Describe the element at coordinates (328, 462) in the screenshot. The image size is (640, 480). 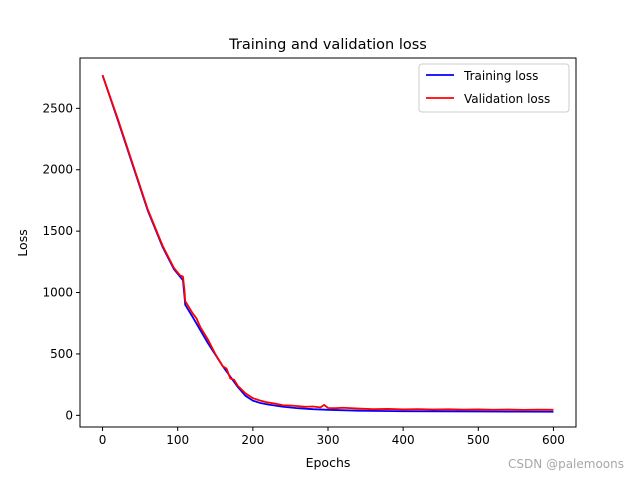
I see `x-axis-label: Epochs` at that location.